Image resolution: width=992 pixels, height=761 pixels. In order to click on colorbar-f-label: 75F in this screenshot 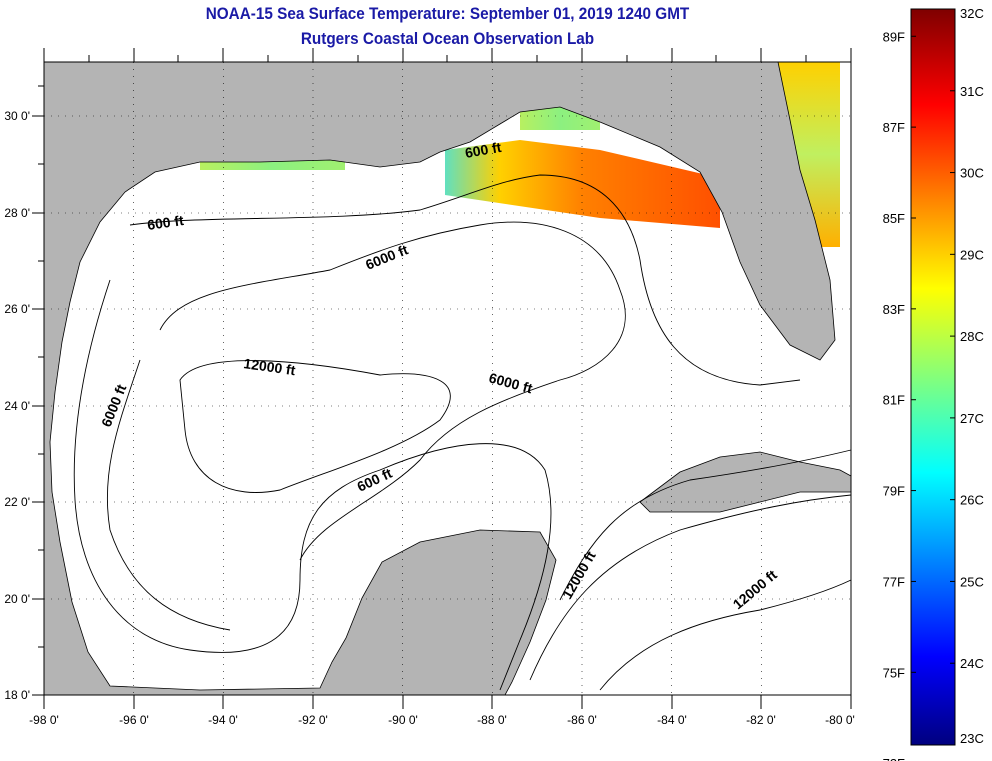, I will do `click(894, 672)`.